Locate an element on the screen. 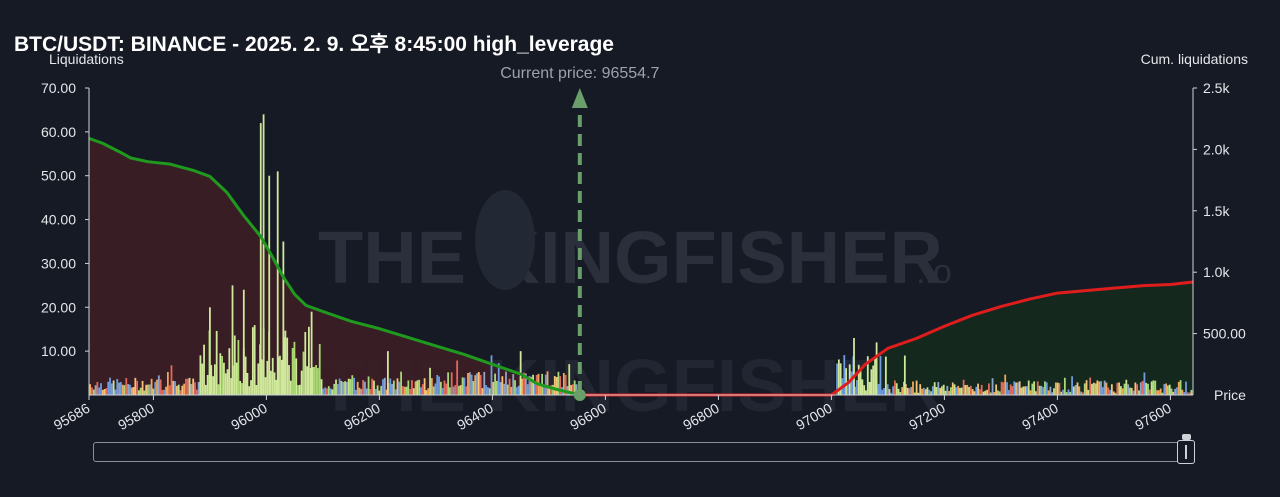 Image resolution: width=1280 pixels, height=497 pixels. y-left-tick-label: 10.00 is located at coordinates (58, 351).